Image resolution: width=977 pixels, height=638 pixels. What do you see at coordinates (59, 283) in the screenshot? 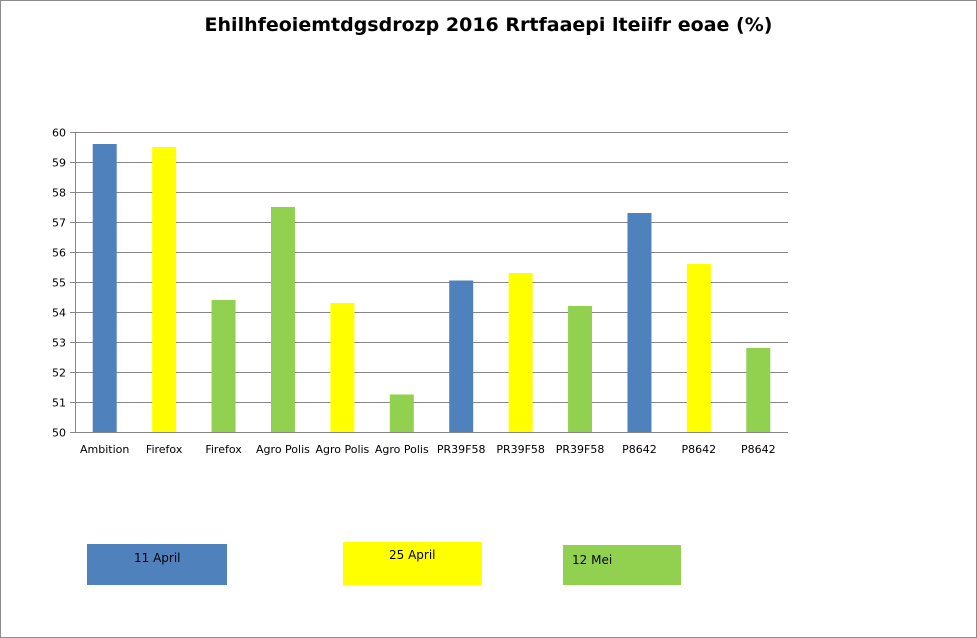
I see `y-tick-label: 55` at bounding box center [59, 283].